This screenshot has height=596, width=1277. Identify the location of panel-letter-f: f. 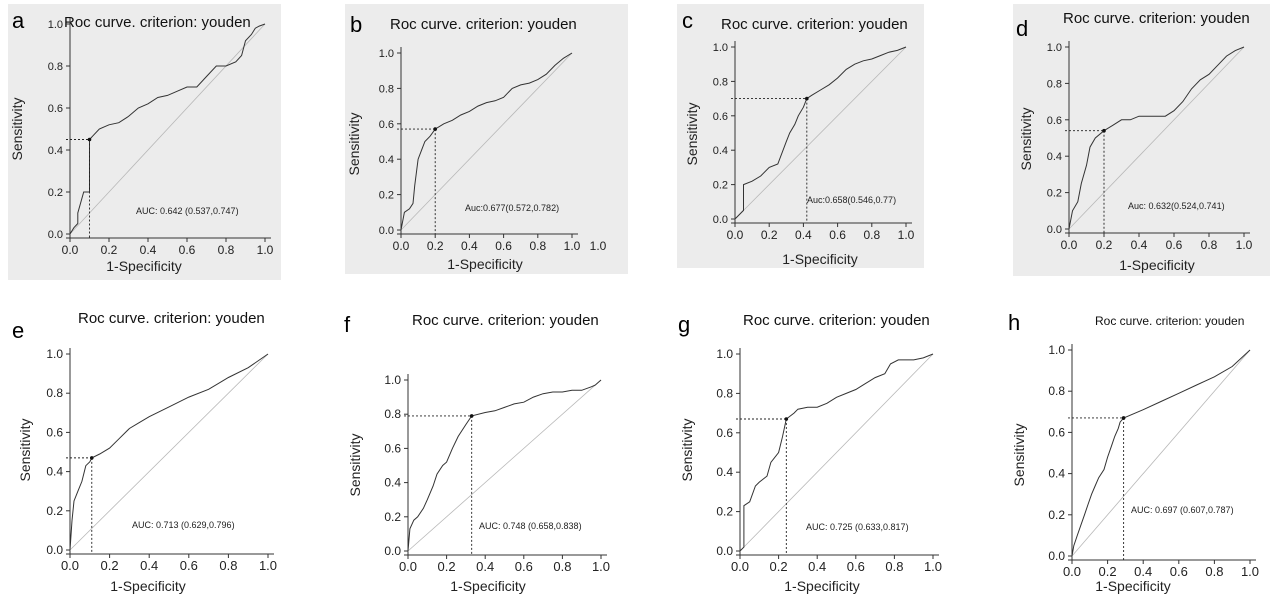
(347, 324).